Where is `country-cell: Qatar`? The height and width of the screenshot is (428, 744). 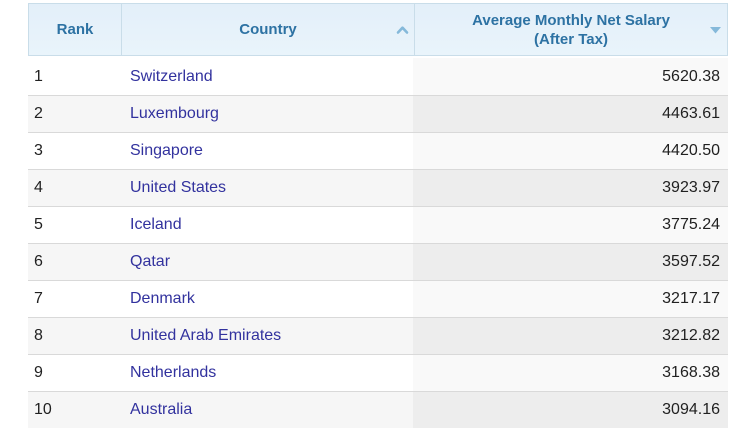
country-cell: Qatar is located at coordinates (266, 262).